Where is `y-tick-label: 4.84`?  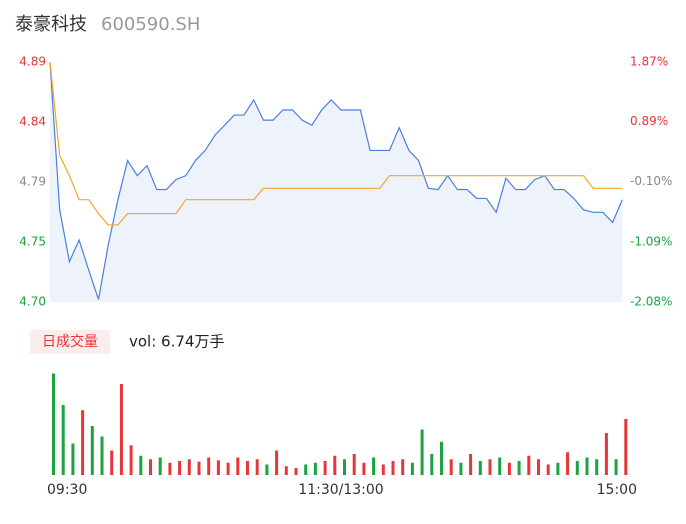
y-tick-label: 4.84 is located at coordinates (32, 122).